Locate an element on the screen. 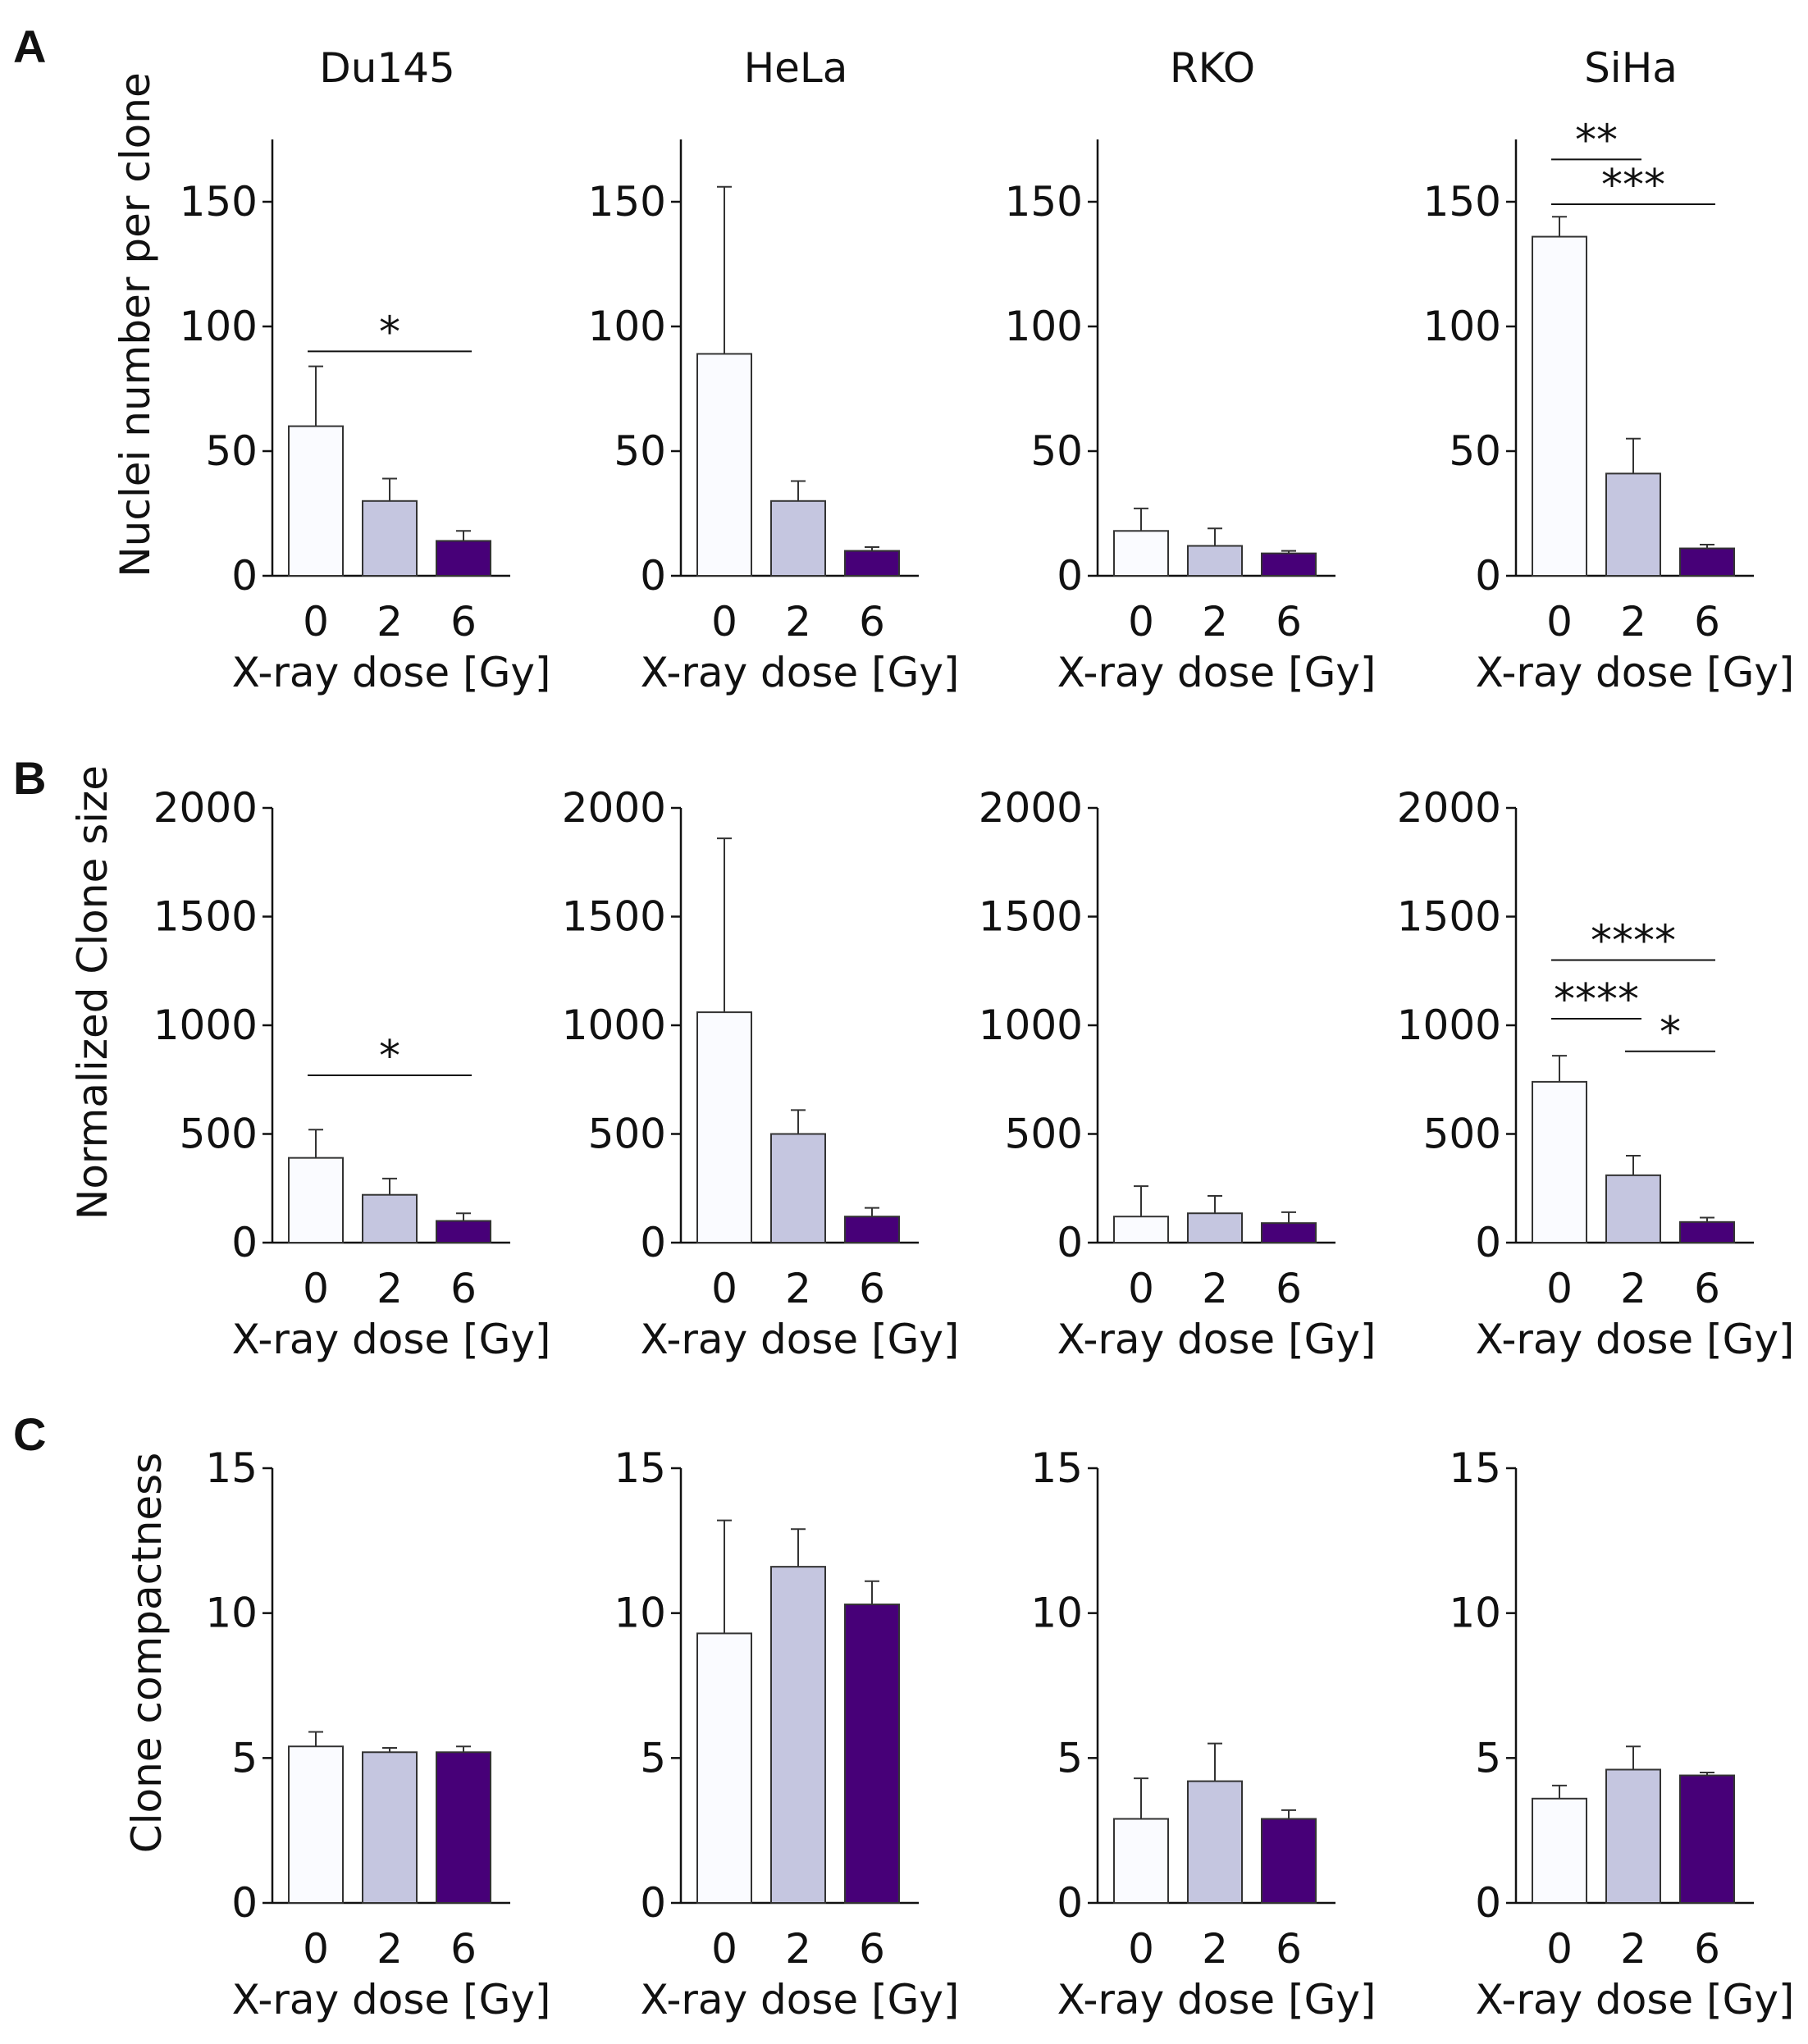 The width and height of the screenshot is (1808, 2044). cell-line-title: SiHa is located at coordinates (1631, 68).